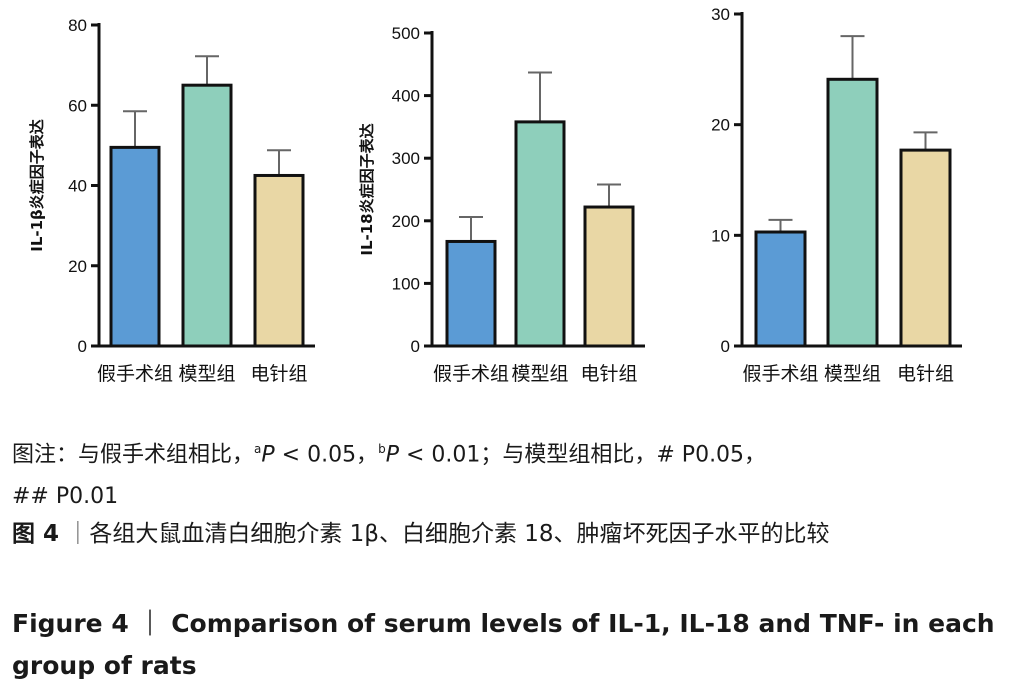  Describe the element at coordinates (720, 14) in the screenshot. I see `y-tick-label: 30` at that location.